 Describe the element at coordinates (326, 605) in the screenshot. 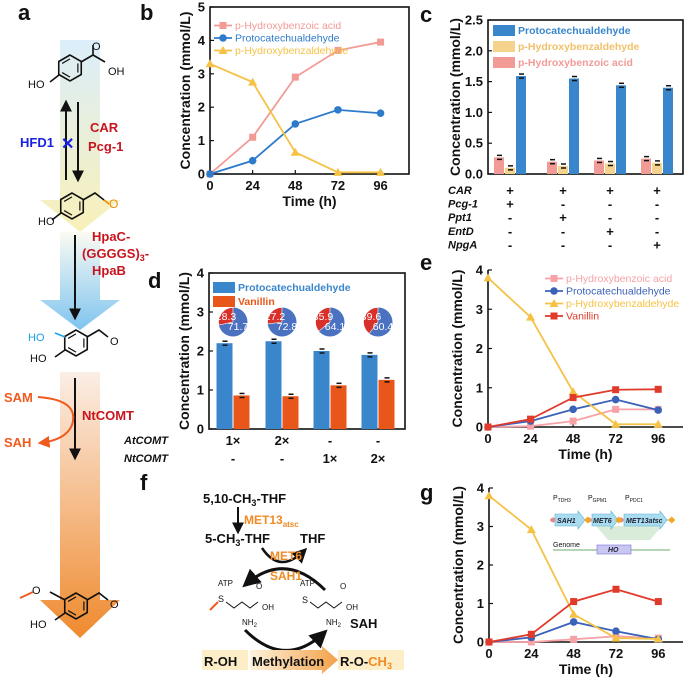

I see `sah-chain` at that location.